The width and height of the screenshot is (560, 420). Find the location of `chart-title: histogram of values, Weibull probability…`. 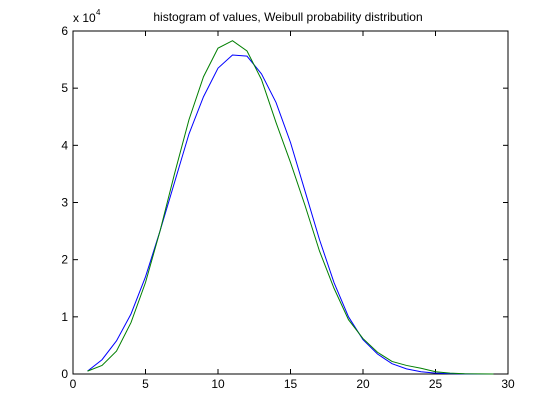

chart-title: histogram of values, Weibull probability… is located at coordinates (287, 17).